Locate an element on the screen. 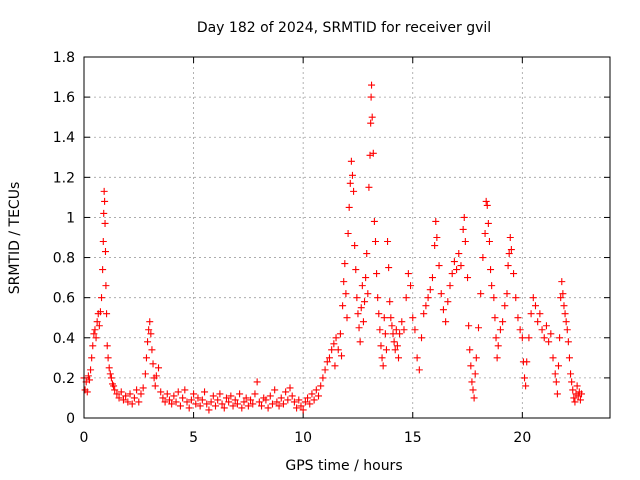  y-tick-label: 0.8 is located at coordinates (64, 259).